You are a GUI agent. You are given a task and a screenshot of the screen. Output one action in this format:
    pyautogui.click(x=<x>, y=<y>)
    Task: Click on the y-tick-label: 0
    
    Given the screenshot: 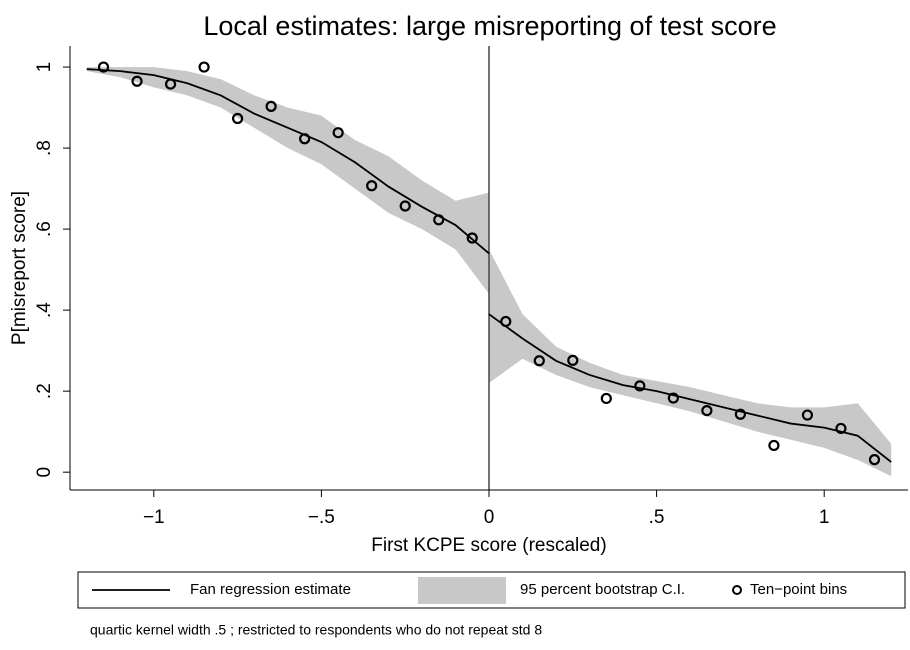 What is the action you would take?
    pyautogui.click(x=44, y=472)
    